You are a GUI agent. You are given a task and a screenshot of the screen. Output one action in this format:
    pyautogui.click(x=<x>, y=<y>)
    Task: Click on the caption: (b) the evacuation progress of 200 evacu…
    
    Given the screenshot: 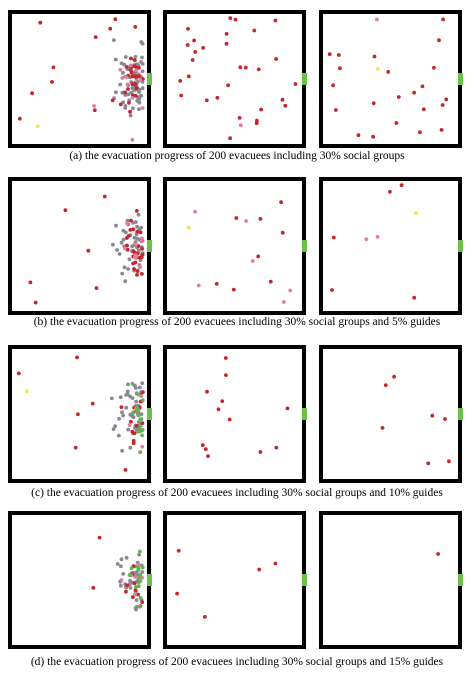 What is the action you would take?
    pyautogui.click(x=237, y=322)
    